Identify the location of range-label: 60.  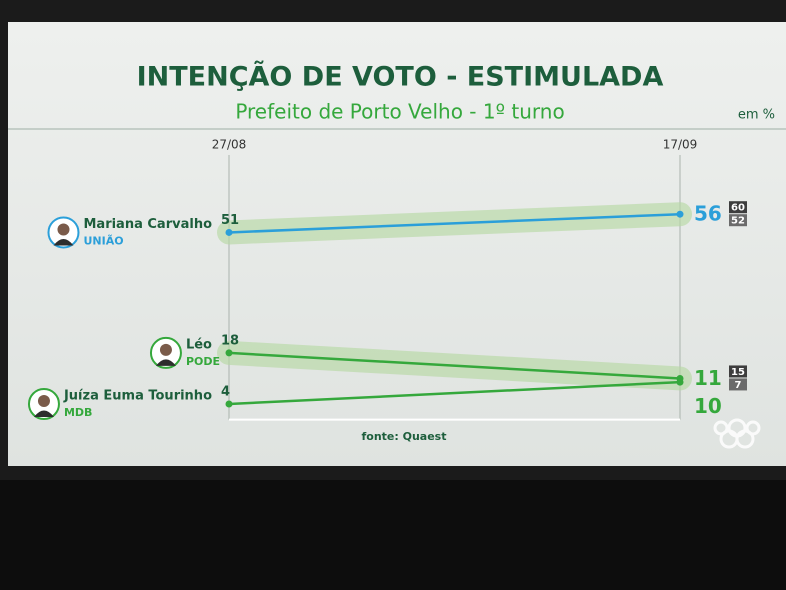
(738, 208).